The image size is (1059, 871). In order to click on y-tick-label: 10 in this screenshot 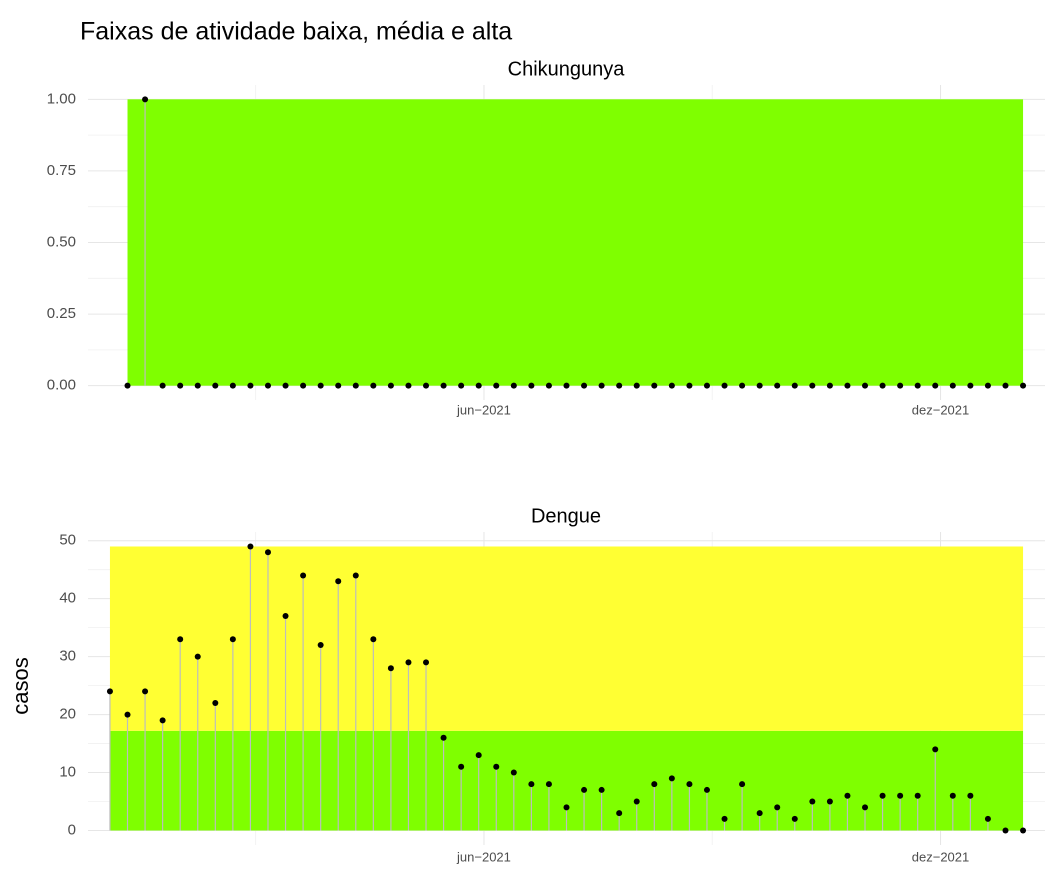, I will do `click(67, 772)`.